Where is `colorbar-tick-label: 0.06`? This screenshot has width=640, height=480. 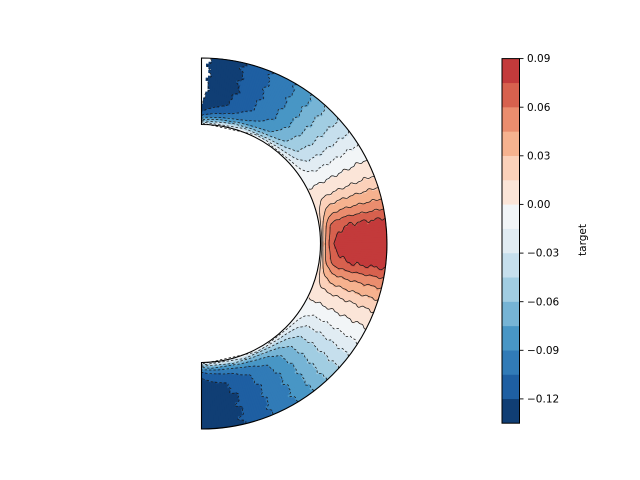
colorbar-tick-label: 0.06 is located at coordinates (539, 108).